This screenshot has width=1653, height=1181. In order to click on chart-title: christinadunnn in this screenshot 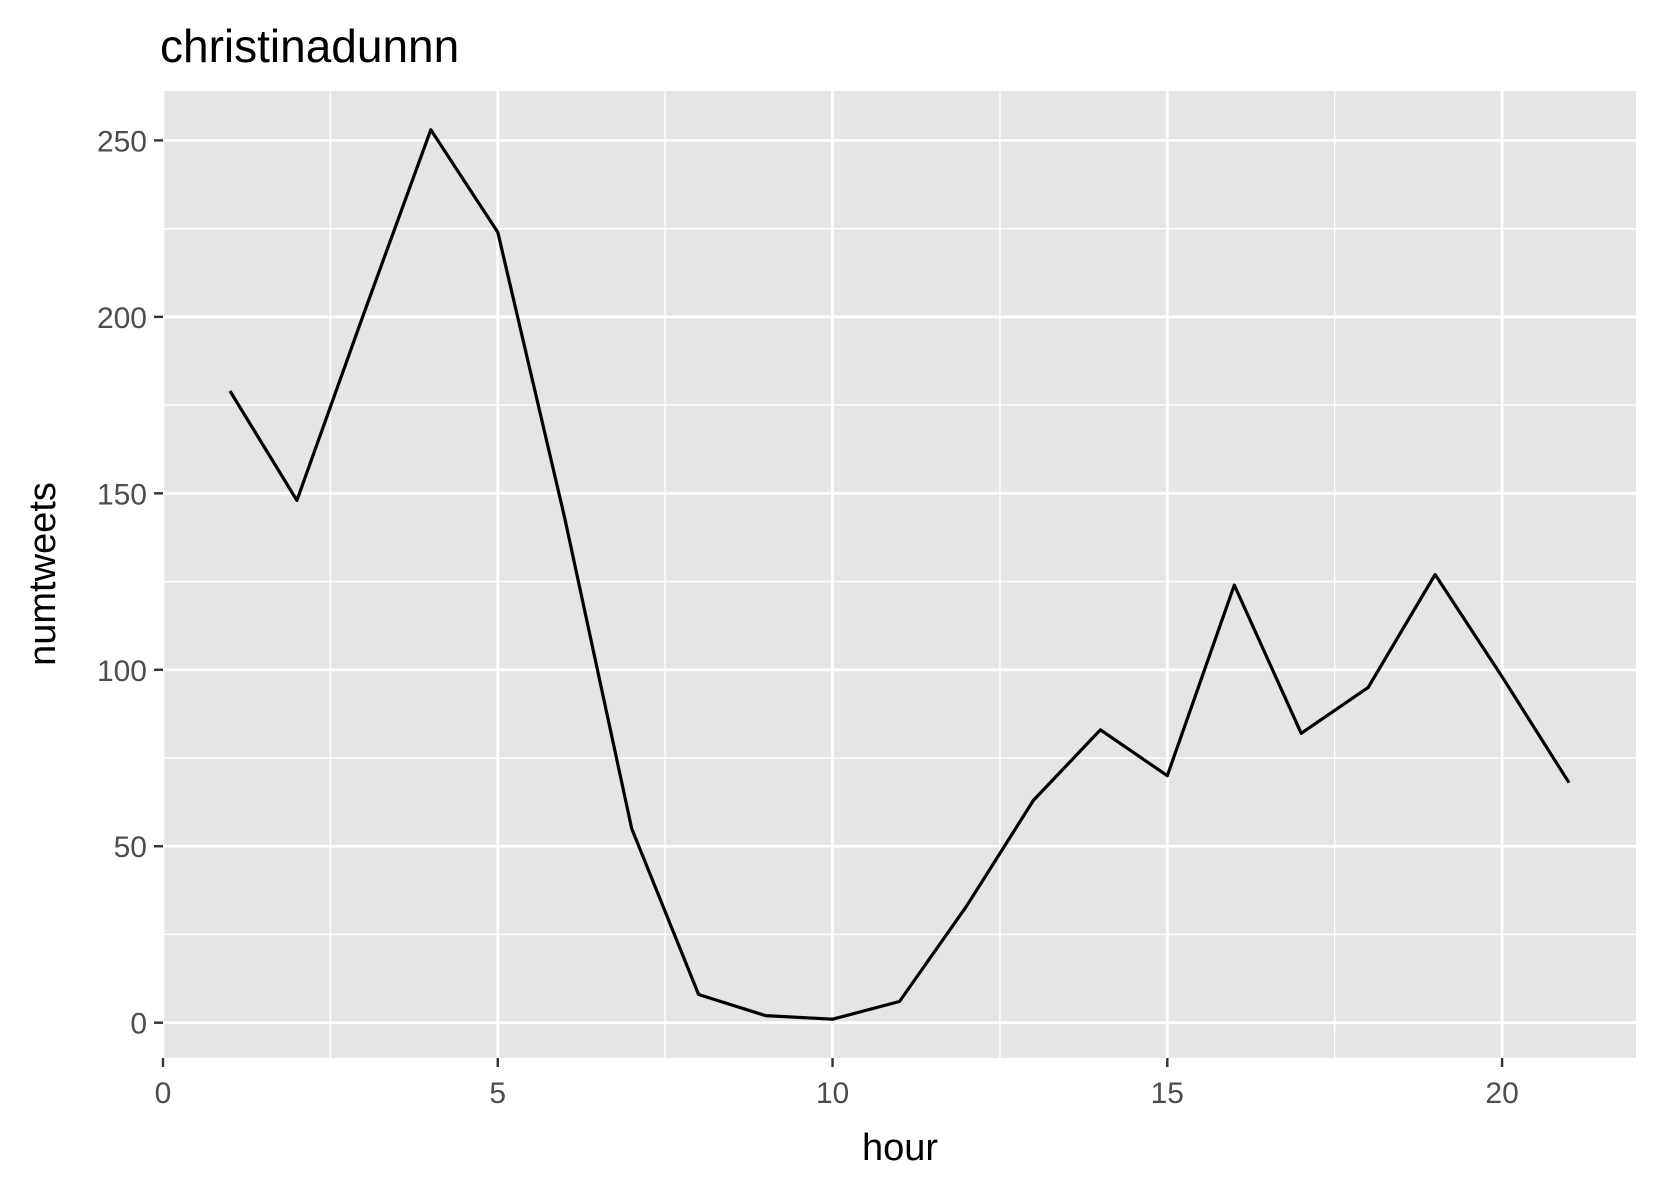, I will do `click(309, 46)`.